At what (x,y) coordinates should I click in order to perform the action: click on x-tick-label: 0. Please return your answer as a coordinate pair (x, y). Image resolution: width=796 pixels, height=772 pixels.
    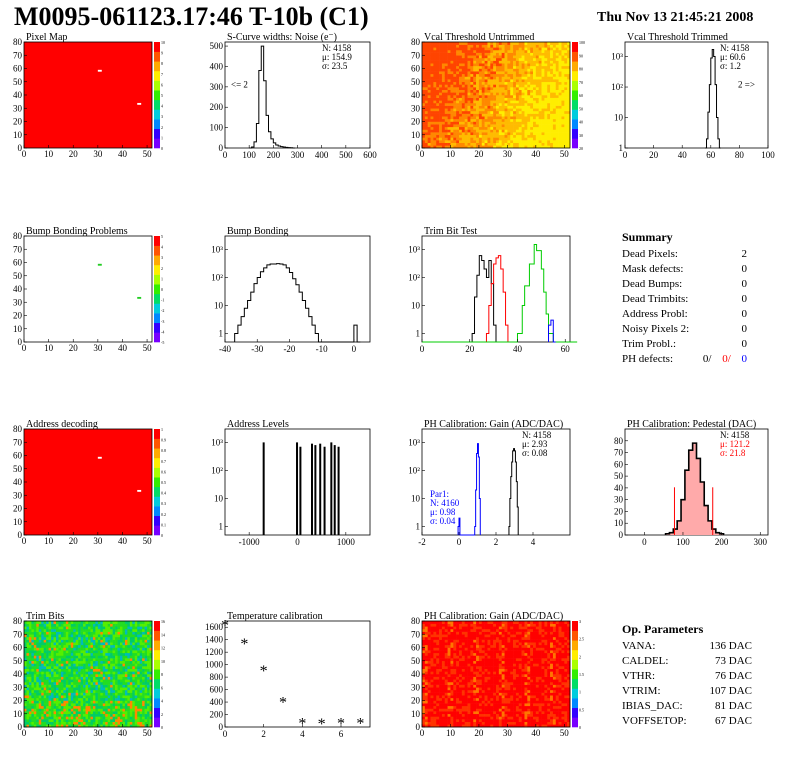
    Looking at the image, I should click on (625, 155).